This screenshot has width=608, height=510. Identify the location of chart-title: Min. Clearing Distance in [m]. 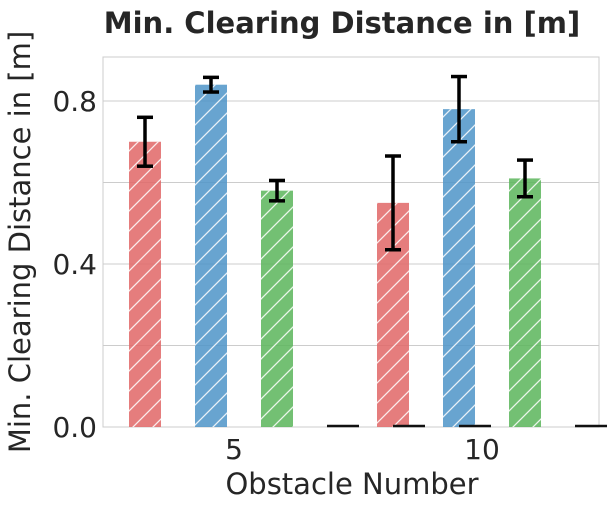
(342, 23).